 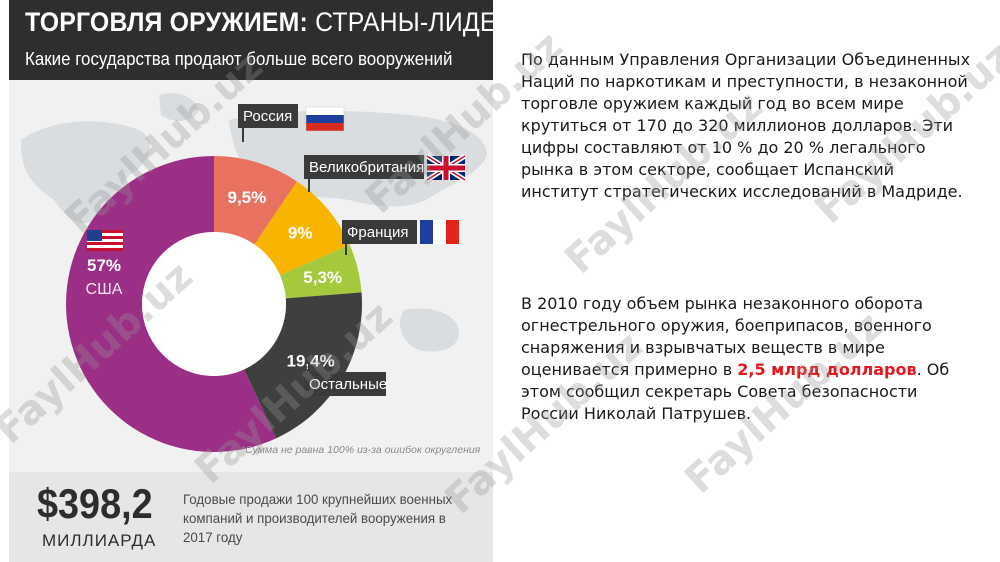 I want to click on category-france-label: Франция, so click(x=377, y=232).